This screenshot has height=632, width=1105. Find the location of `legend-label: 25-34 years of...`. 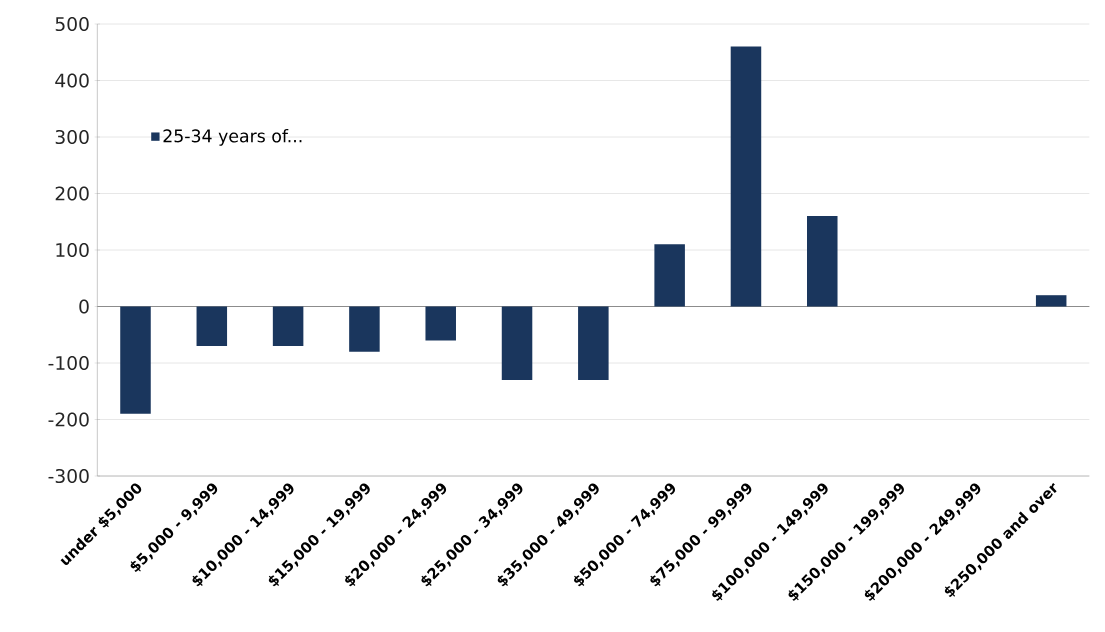

legend-label: 25-34 years of... is located at coordinates (232, 137).